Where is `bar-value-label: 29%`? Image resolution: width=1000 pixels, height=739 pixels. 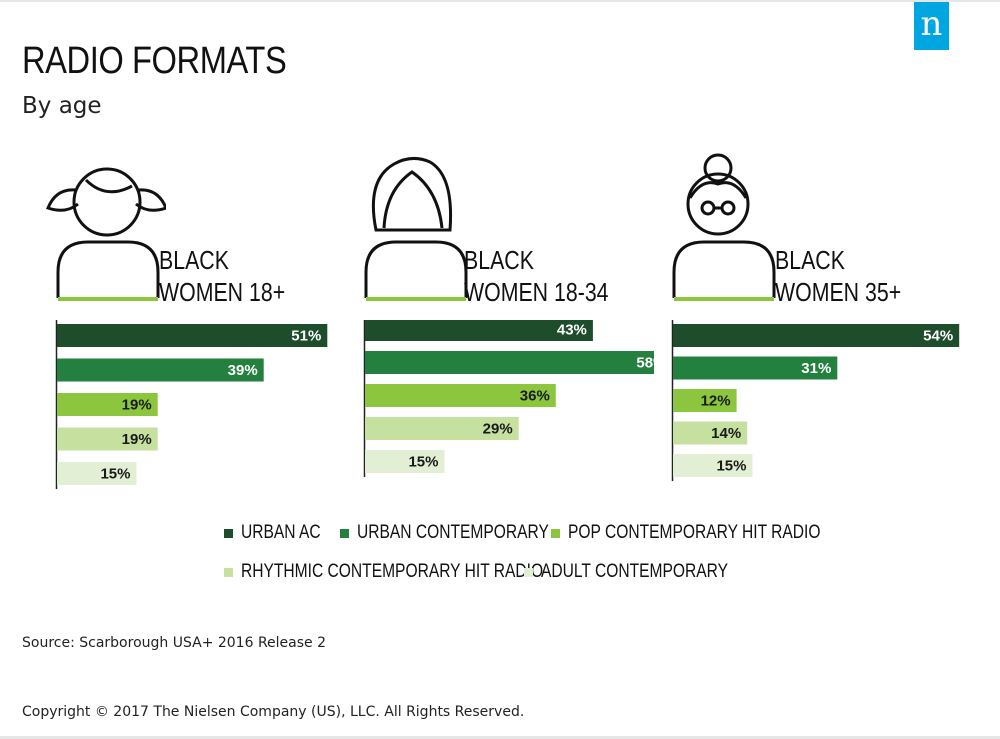
bar-value-label: 29% is located at coordinates (498, 429).